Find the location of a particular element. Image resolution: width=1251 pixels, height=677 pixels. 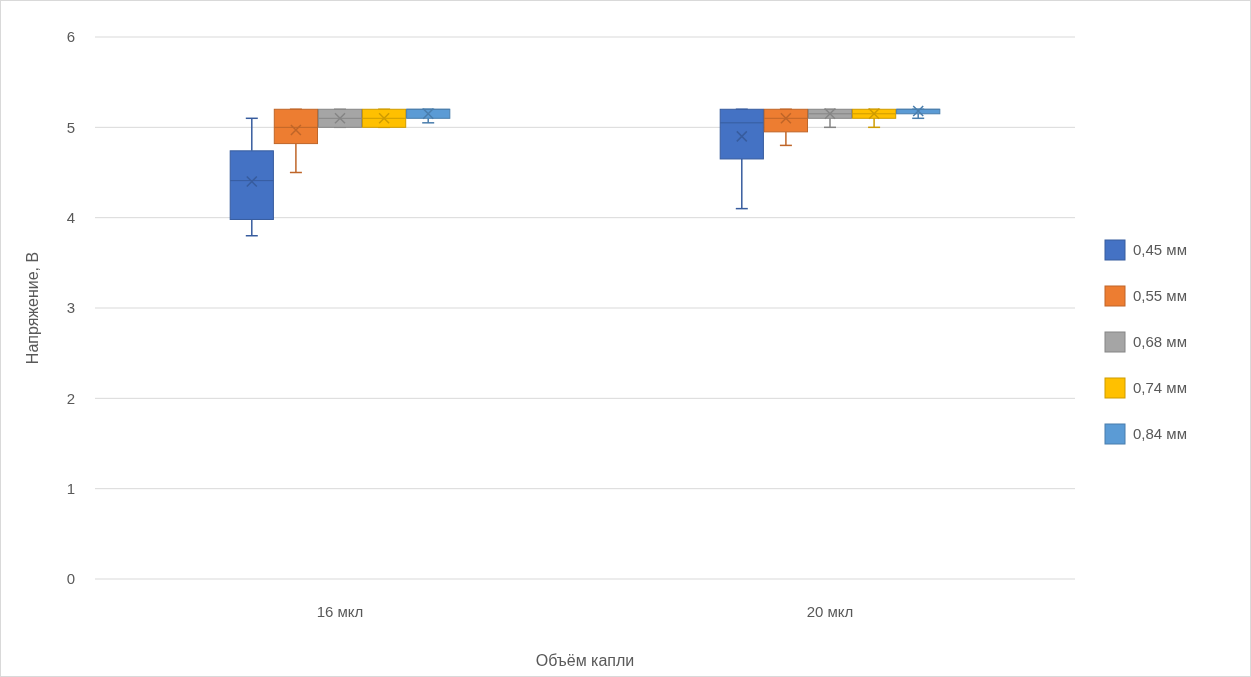

y-tick-label: 4 is located at coordinates (70, 217).